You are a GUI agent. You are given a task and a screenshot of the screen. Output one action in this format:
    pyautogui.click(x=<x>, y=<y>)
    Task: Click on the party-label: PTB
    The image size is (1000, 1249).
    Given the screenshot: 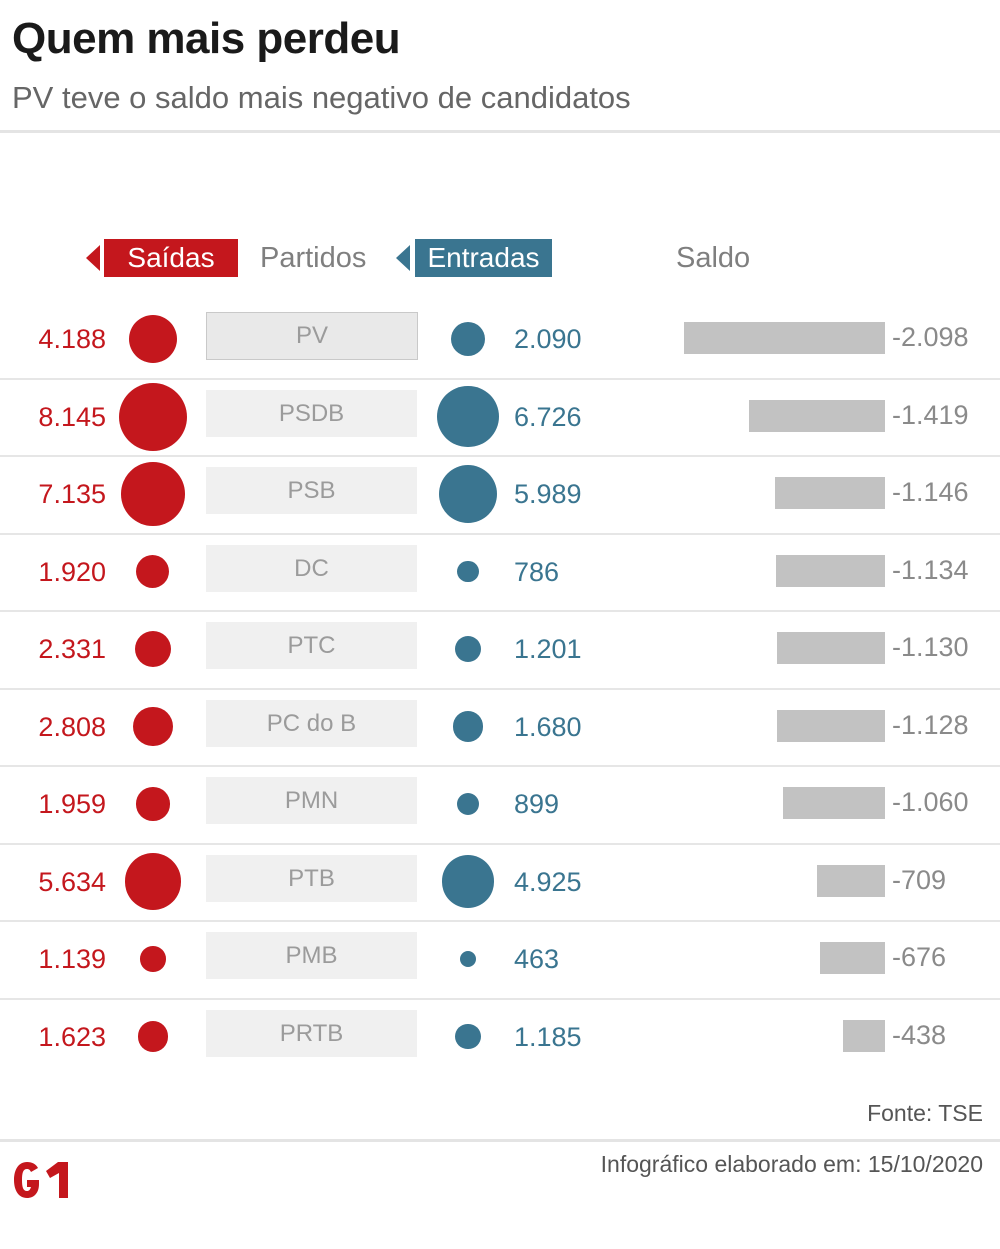 What is the action you would take?
    pyautogui.click(x=311, y=878)
    